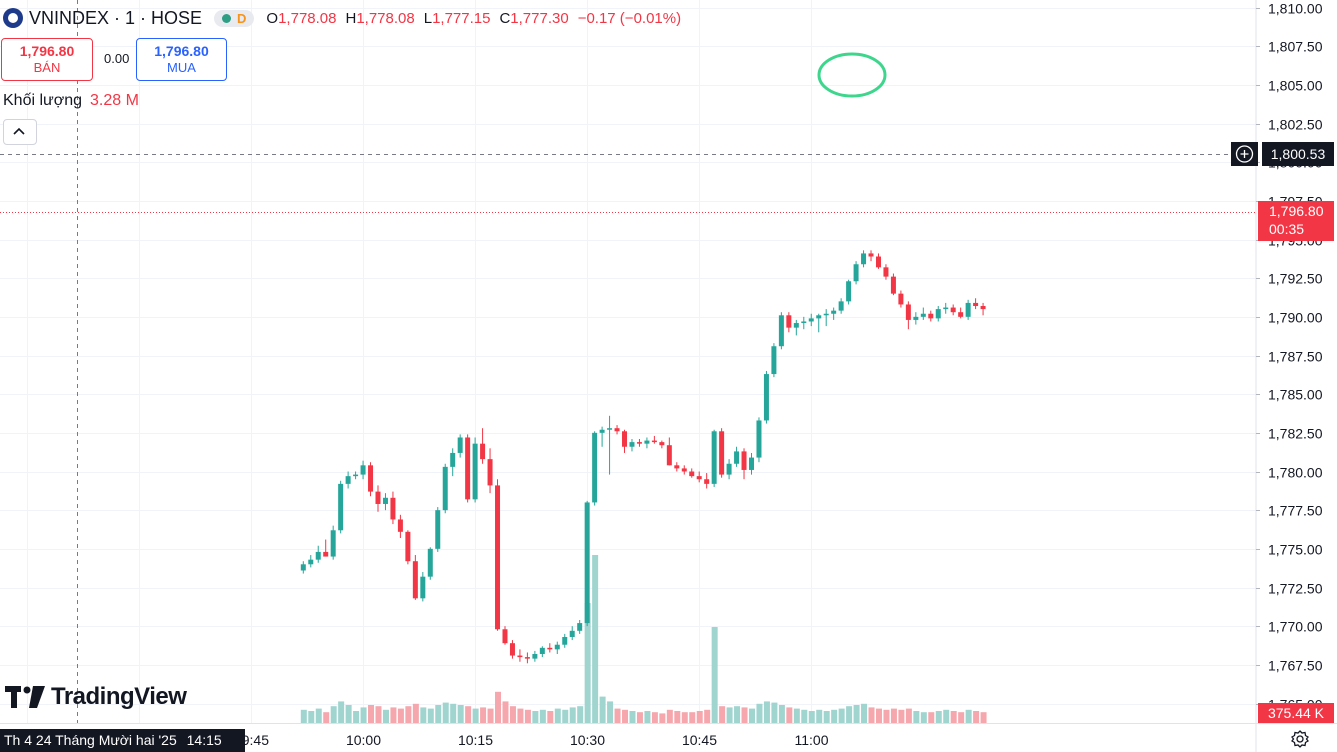 This screenshot has height=752, width=1337. I want to click on price-tick-label: 1,802.50, so click(1295, 125).